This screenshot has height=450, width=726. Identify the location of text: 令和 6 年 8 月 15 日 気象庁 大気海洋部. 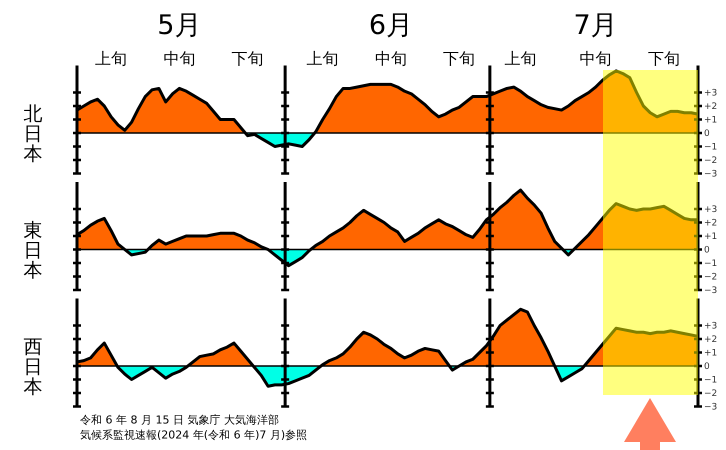
(179, 420).